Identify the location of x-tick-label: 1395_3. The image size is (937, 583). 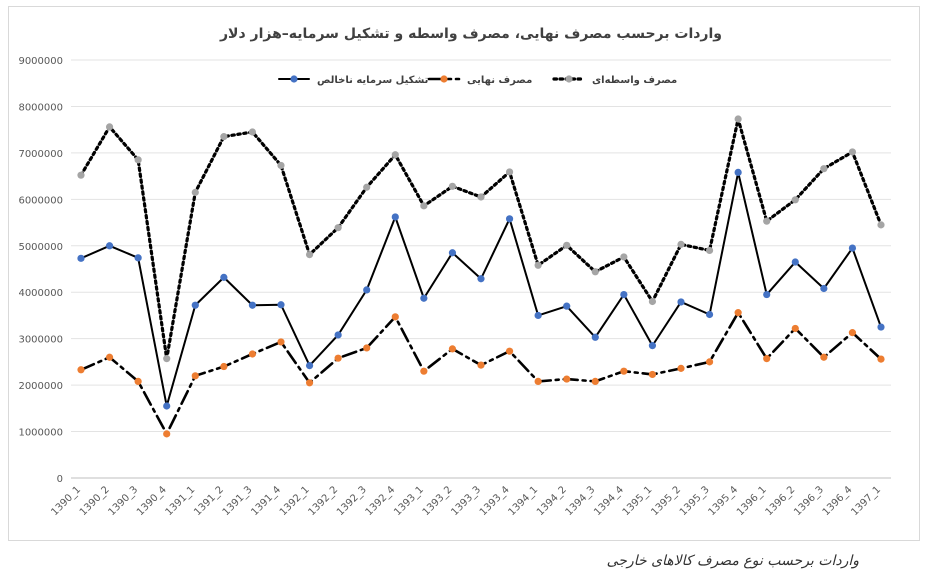
(695, 501).